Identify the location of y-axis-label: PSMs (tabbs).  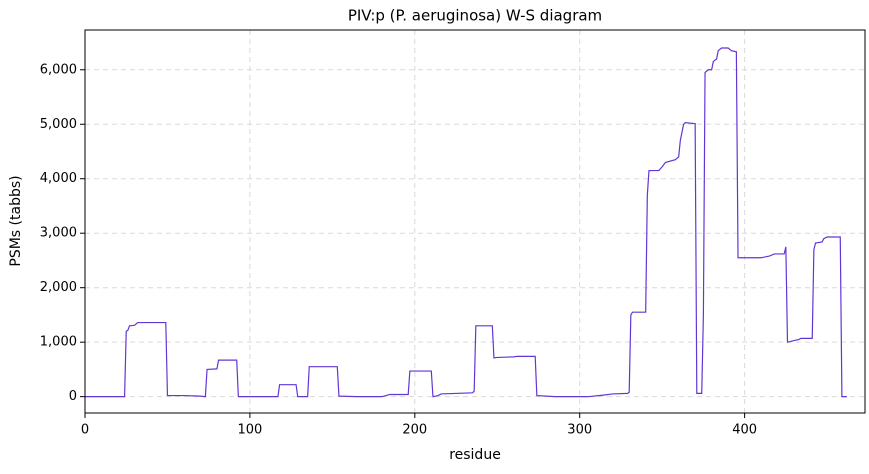
(16, 220).